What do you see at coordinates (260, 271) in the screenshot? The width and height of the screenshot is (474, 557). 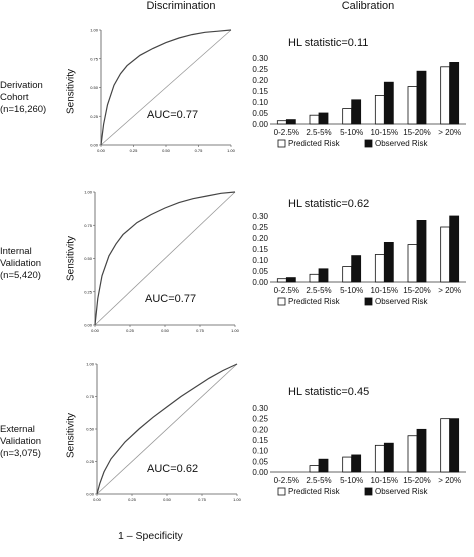 I see `y-tick-label: 0.05` at bounding box center [260, 271].